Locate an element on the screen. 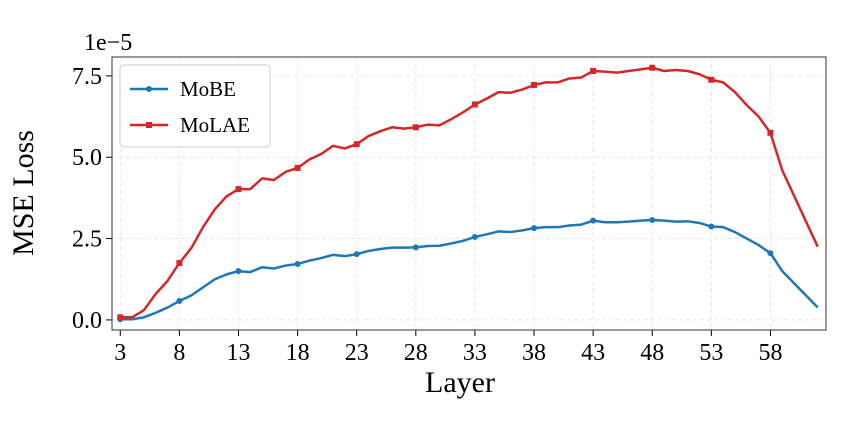  x-tick-label: 58 is located at coordinates (770, 353).